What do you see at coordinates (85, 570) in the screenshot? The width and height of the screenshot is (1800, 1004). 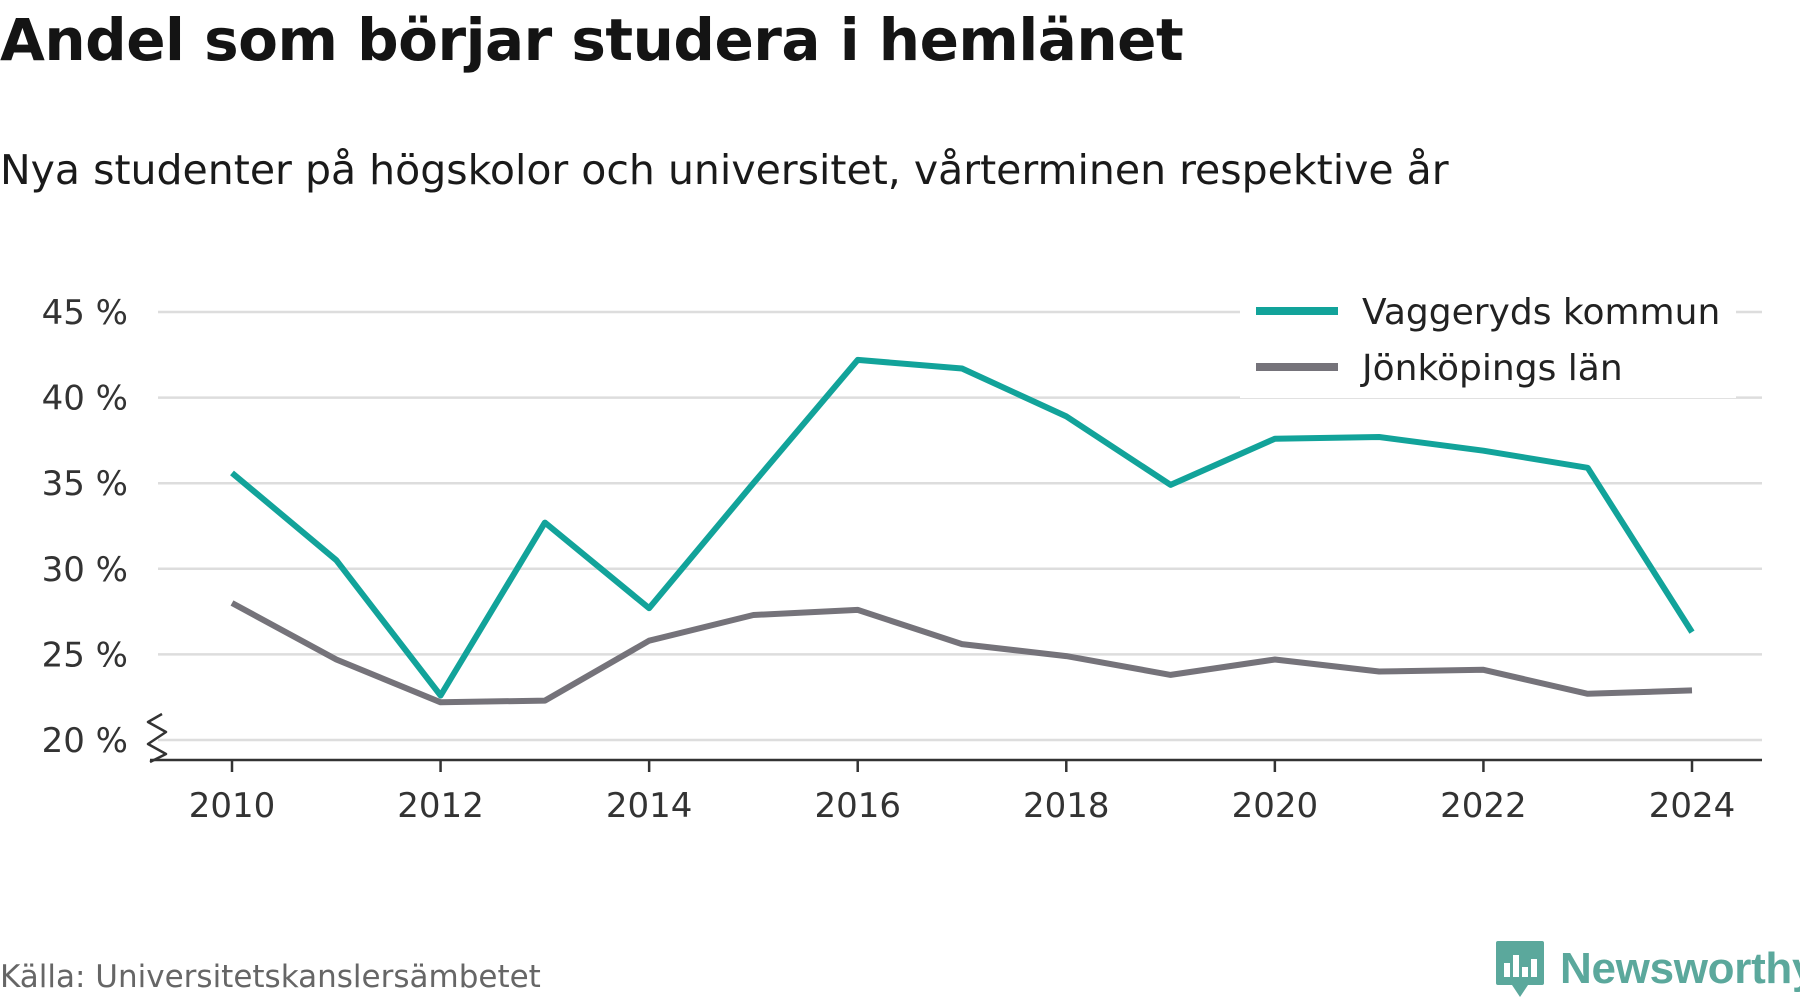 I see `y-tick-label: 30 %` at bounding box center [85, 570].